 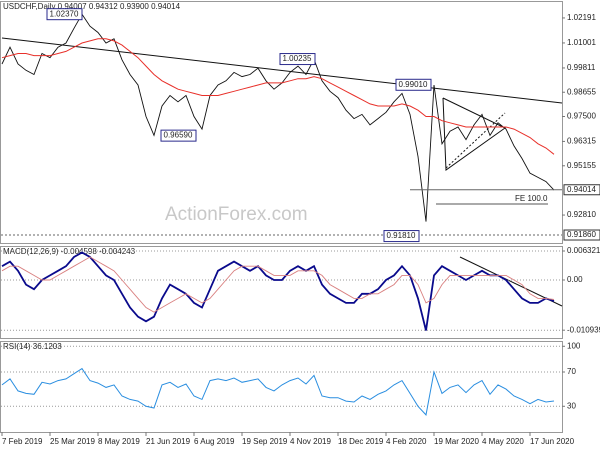 What do you see at coordinates (310, 441) in the screenshot?
I see `x-tick-label: 4 Nov 2019` at bounding box center [310, 441].